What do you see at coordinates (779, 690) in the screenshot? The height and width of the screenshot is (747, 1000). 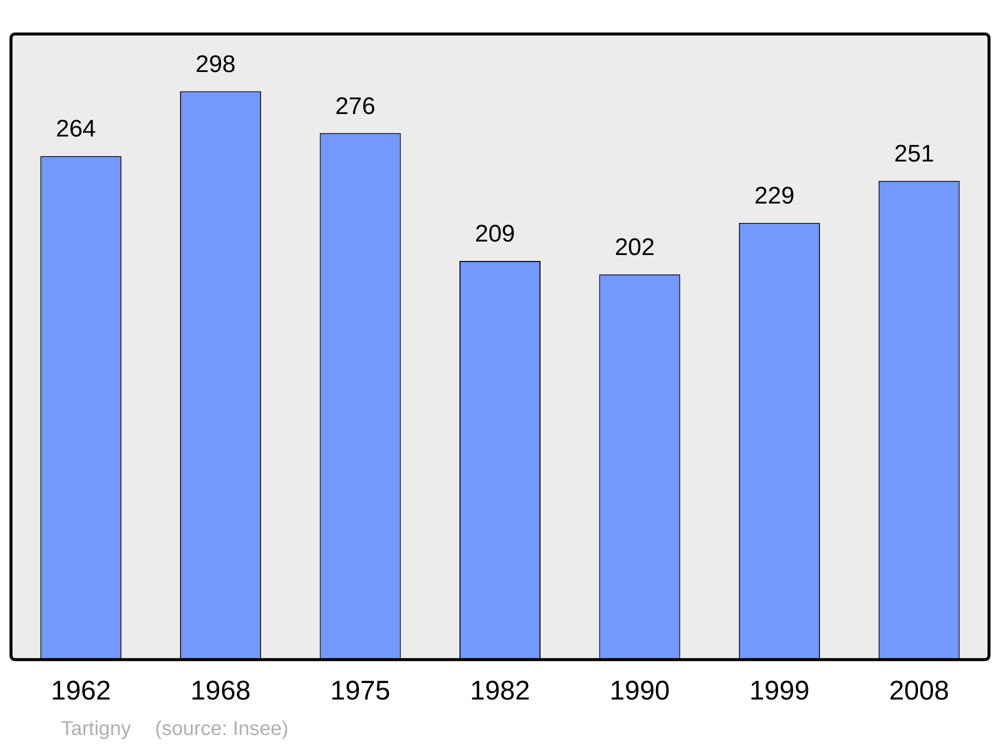 I see `x-tick-label: 1999` at bounding box center [779, 690].